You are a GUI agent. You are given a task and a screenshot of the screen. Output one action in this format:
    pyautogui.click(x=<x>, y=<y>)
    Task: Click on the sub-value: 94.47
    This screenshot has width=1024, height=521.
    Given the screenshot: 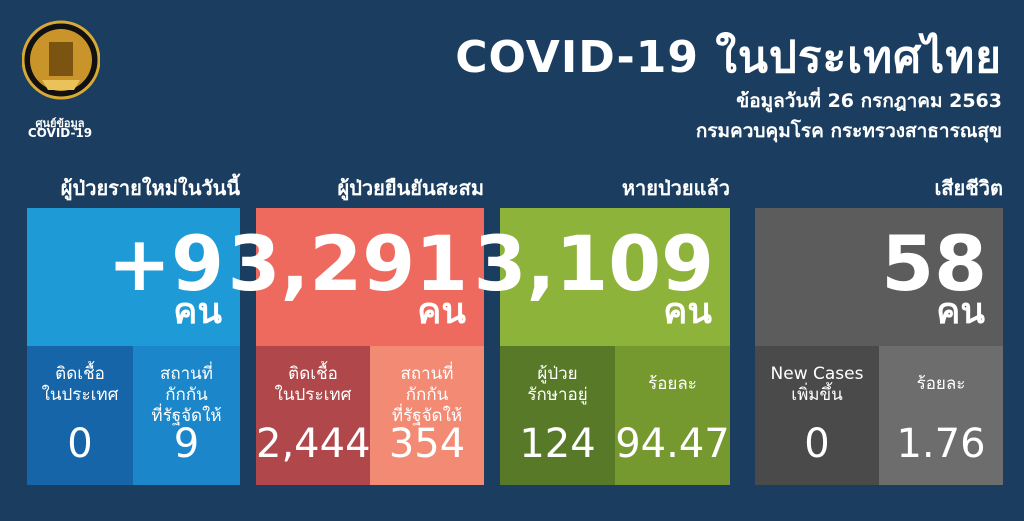 What is the action you would take?
    pyautogui.click(x=672, y=444)
    